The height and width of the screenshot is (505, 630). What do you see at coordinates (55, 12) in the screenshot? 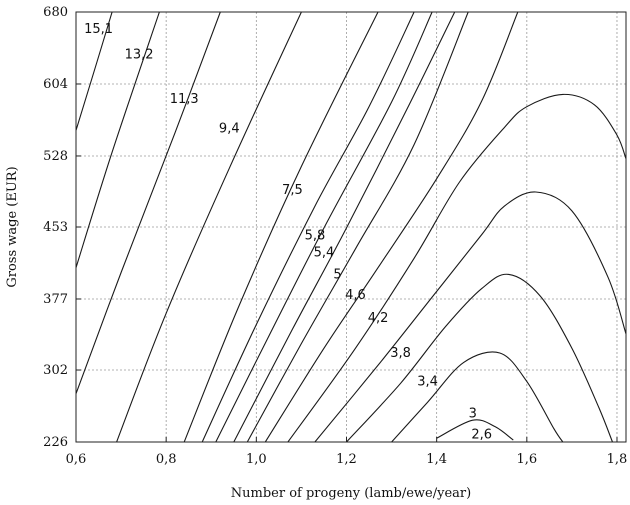
I see `y-tick-label: 680` at bounding box center [55, 12].